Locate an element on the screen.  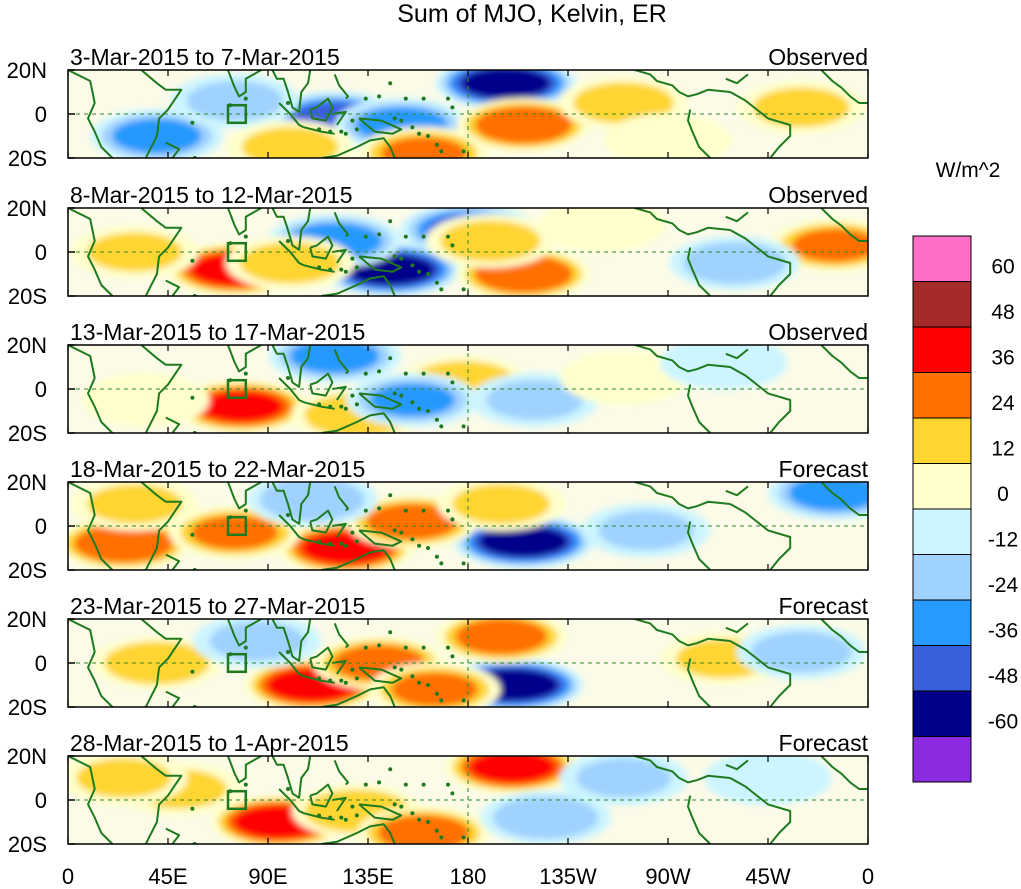
colorbar-label: 48 is located at coordinates (1002, 312).